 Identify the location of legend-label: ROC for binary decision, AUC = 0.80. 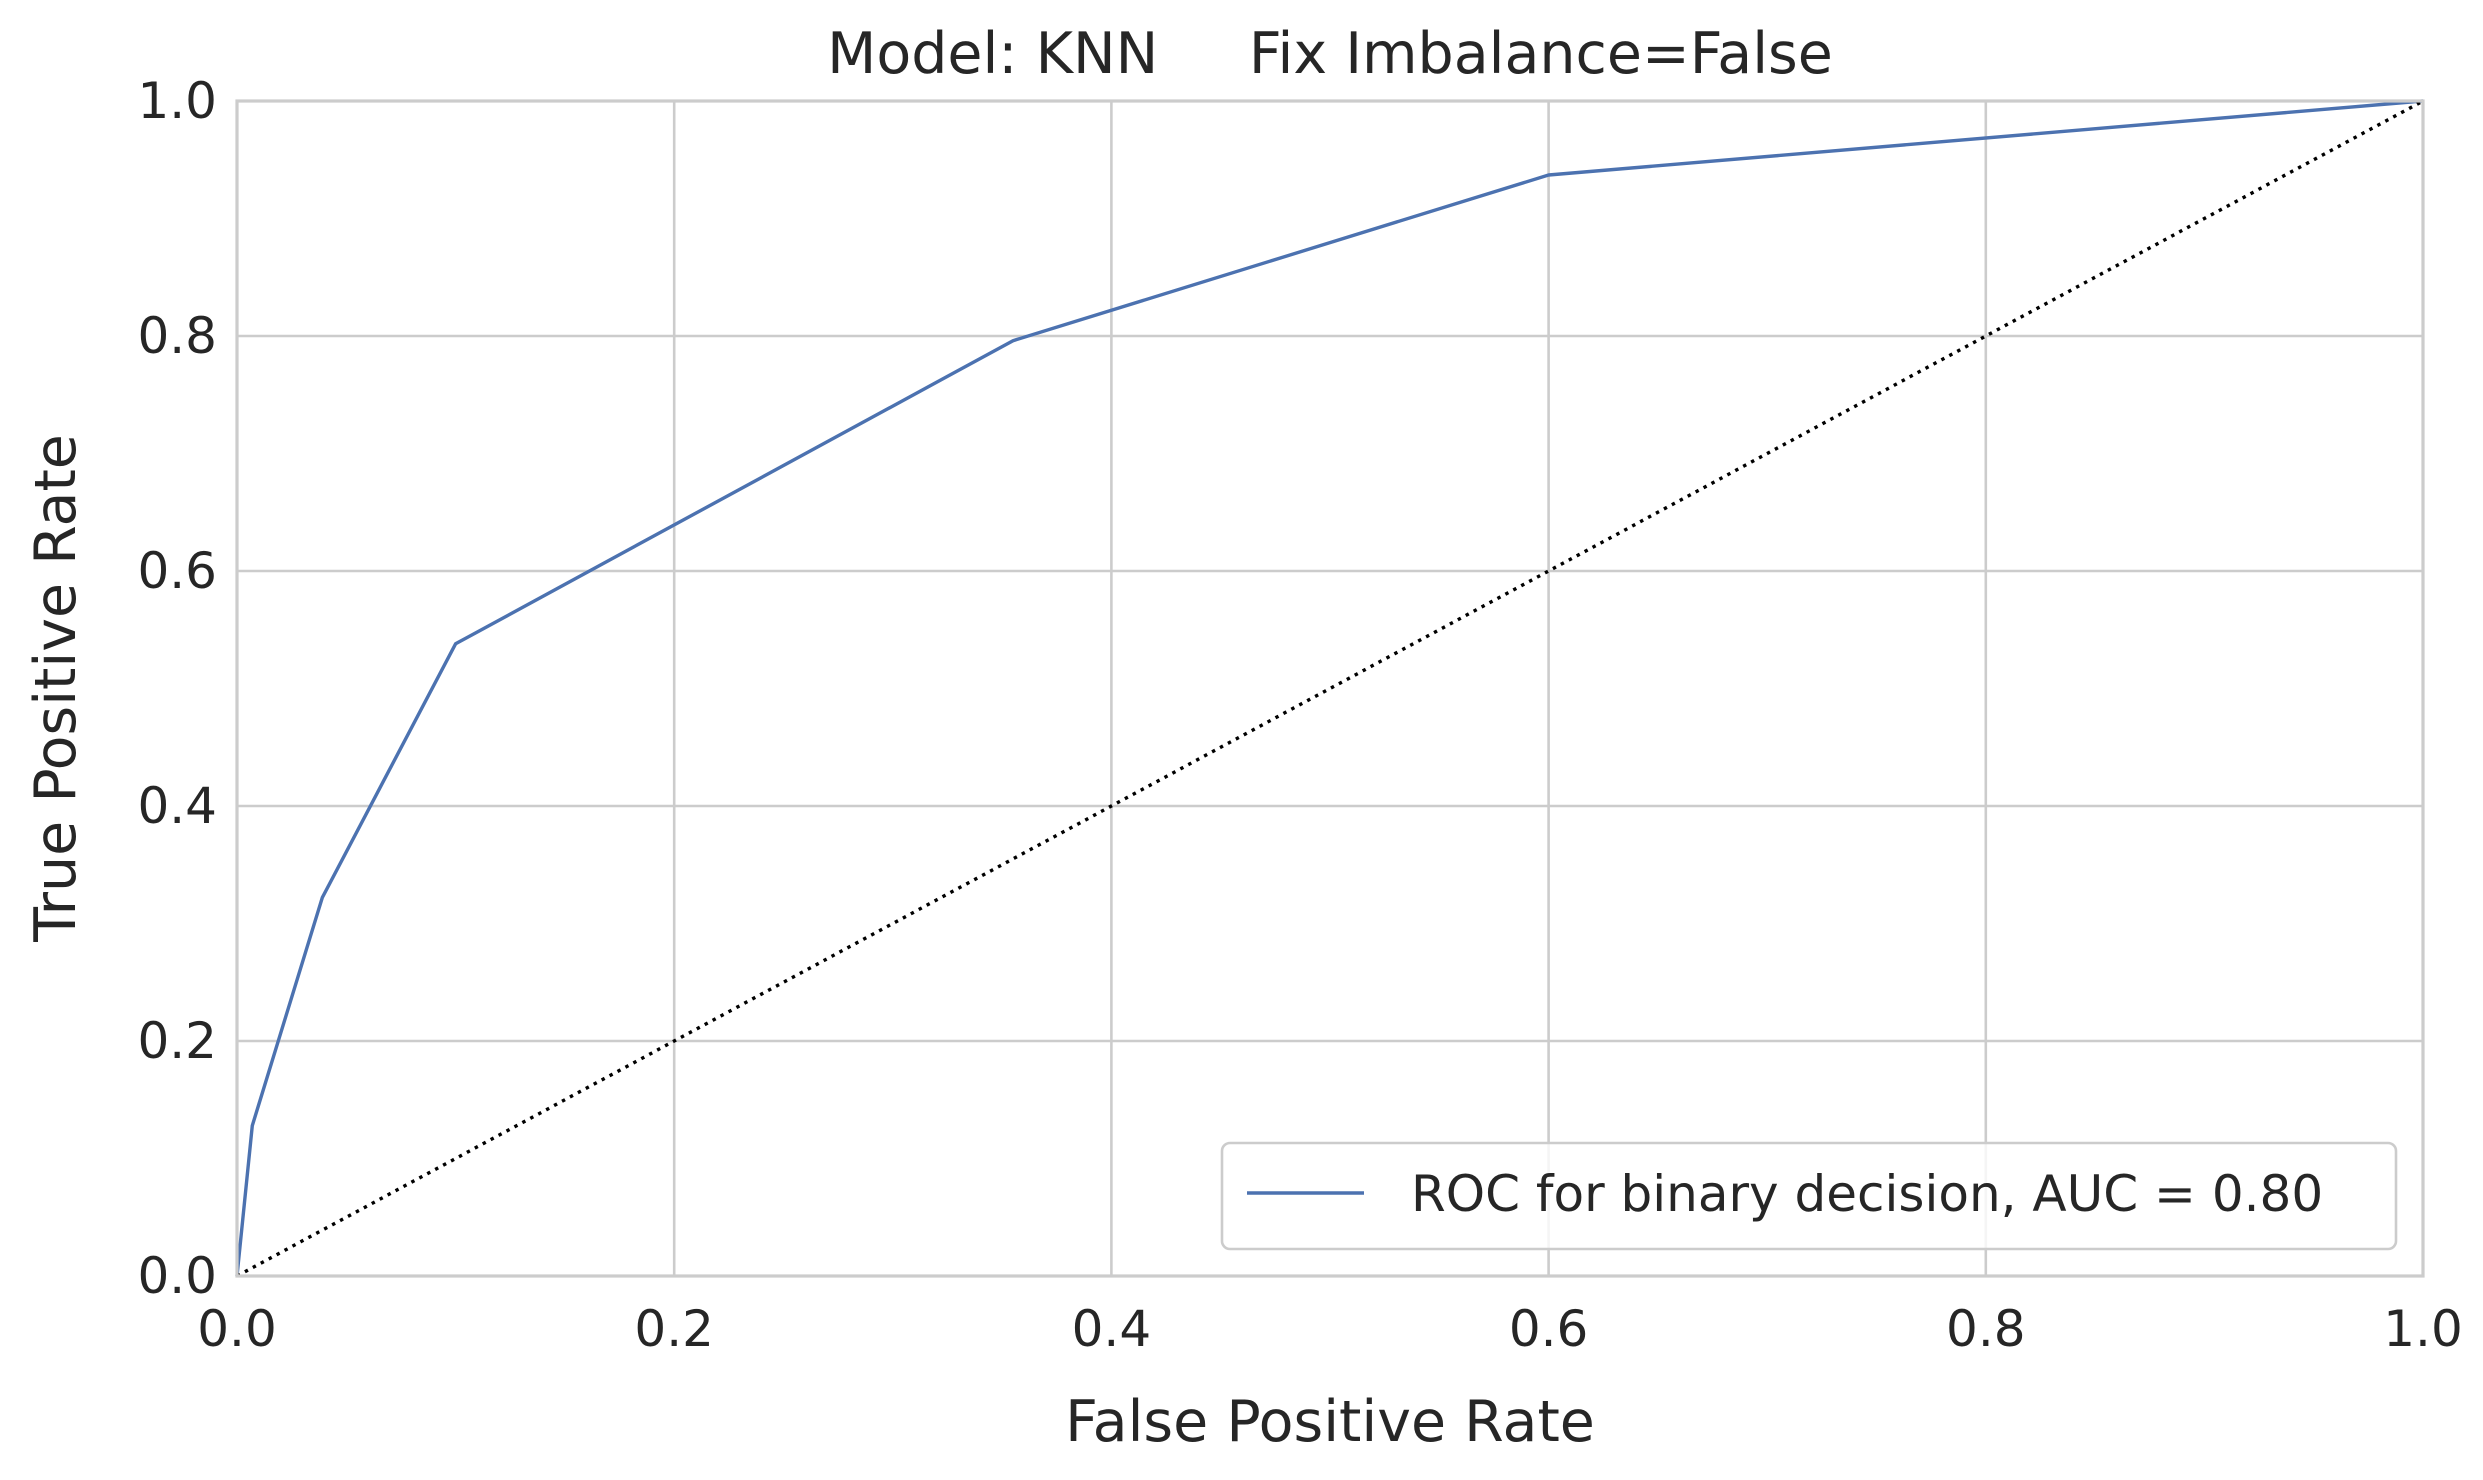
(1867, 1194).